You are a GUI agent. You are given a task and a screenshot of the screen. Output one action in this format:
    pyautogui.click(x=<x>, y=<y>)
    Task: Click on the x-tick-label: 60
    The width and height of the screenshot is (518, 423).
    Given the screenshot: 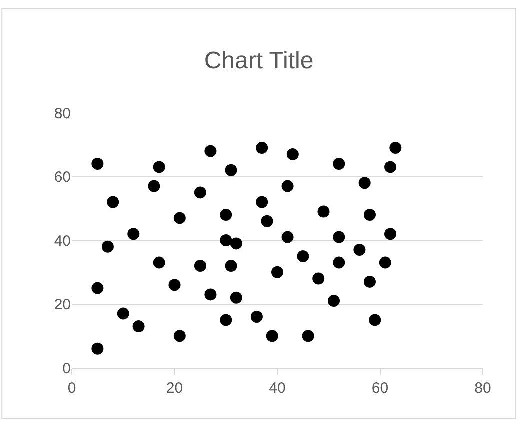 What is the action you would take?
    pyautogui.click(x=380, y=388)
    